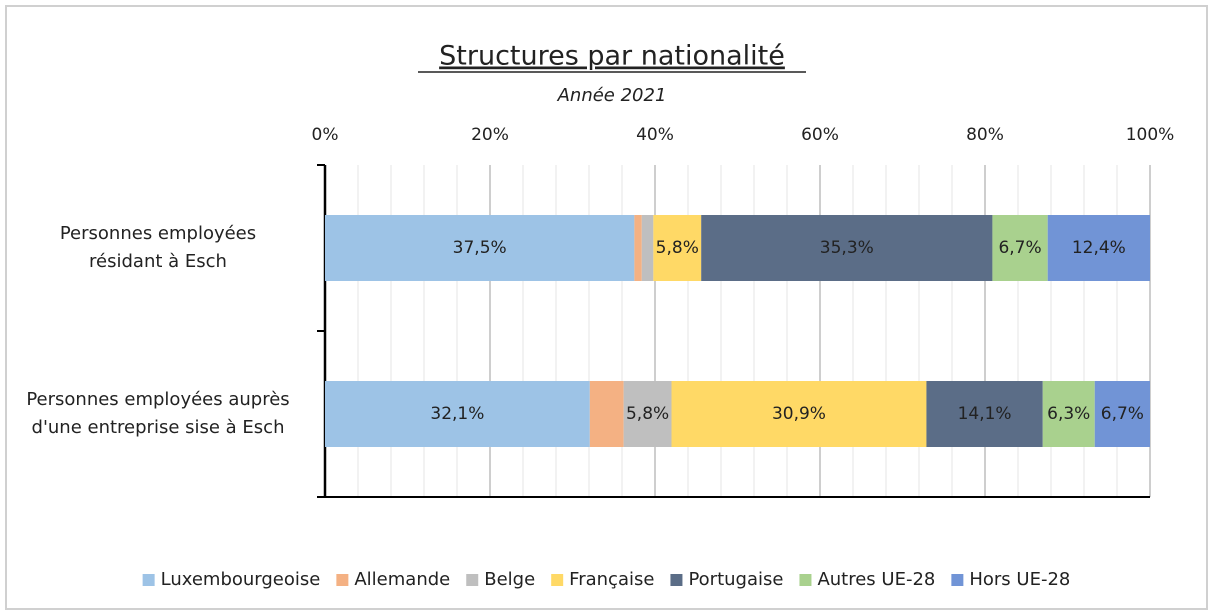  I want to click on x-tick-label: 40%, so click(655, 135).